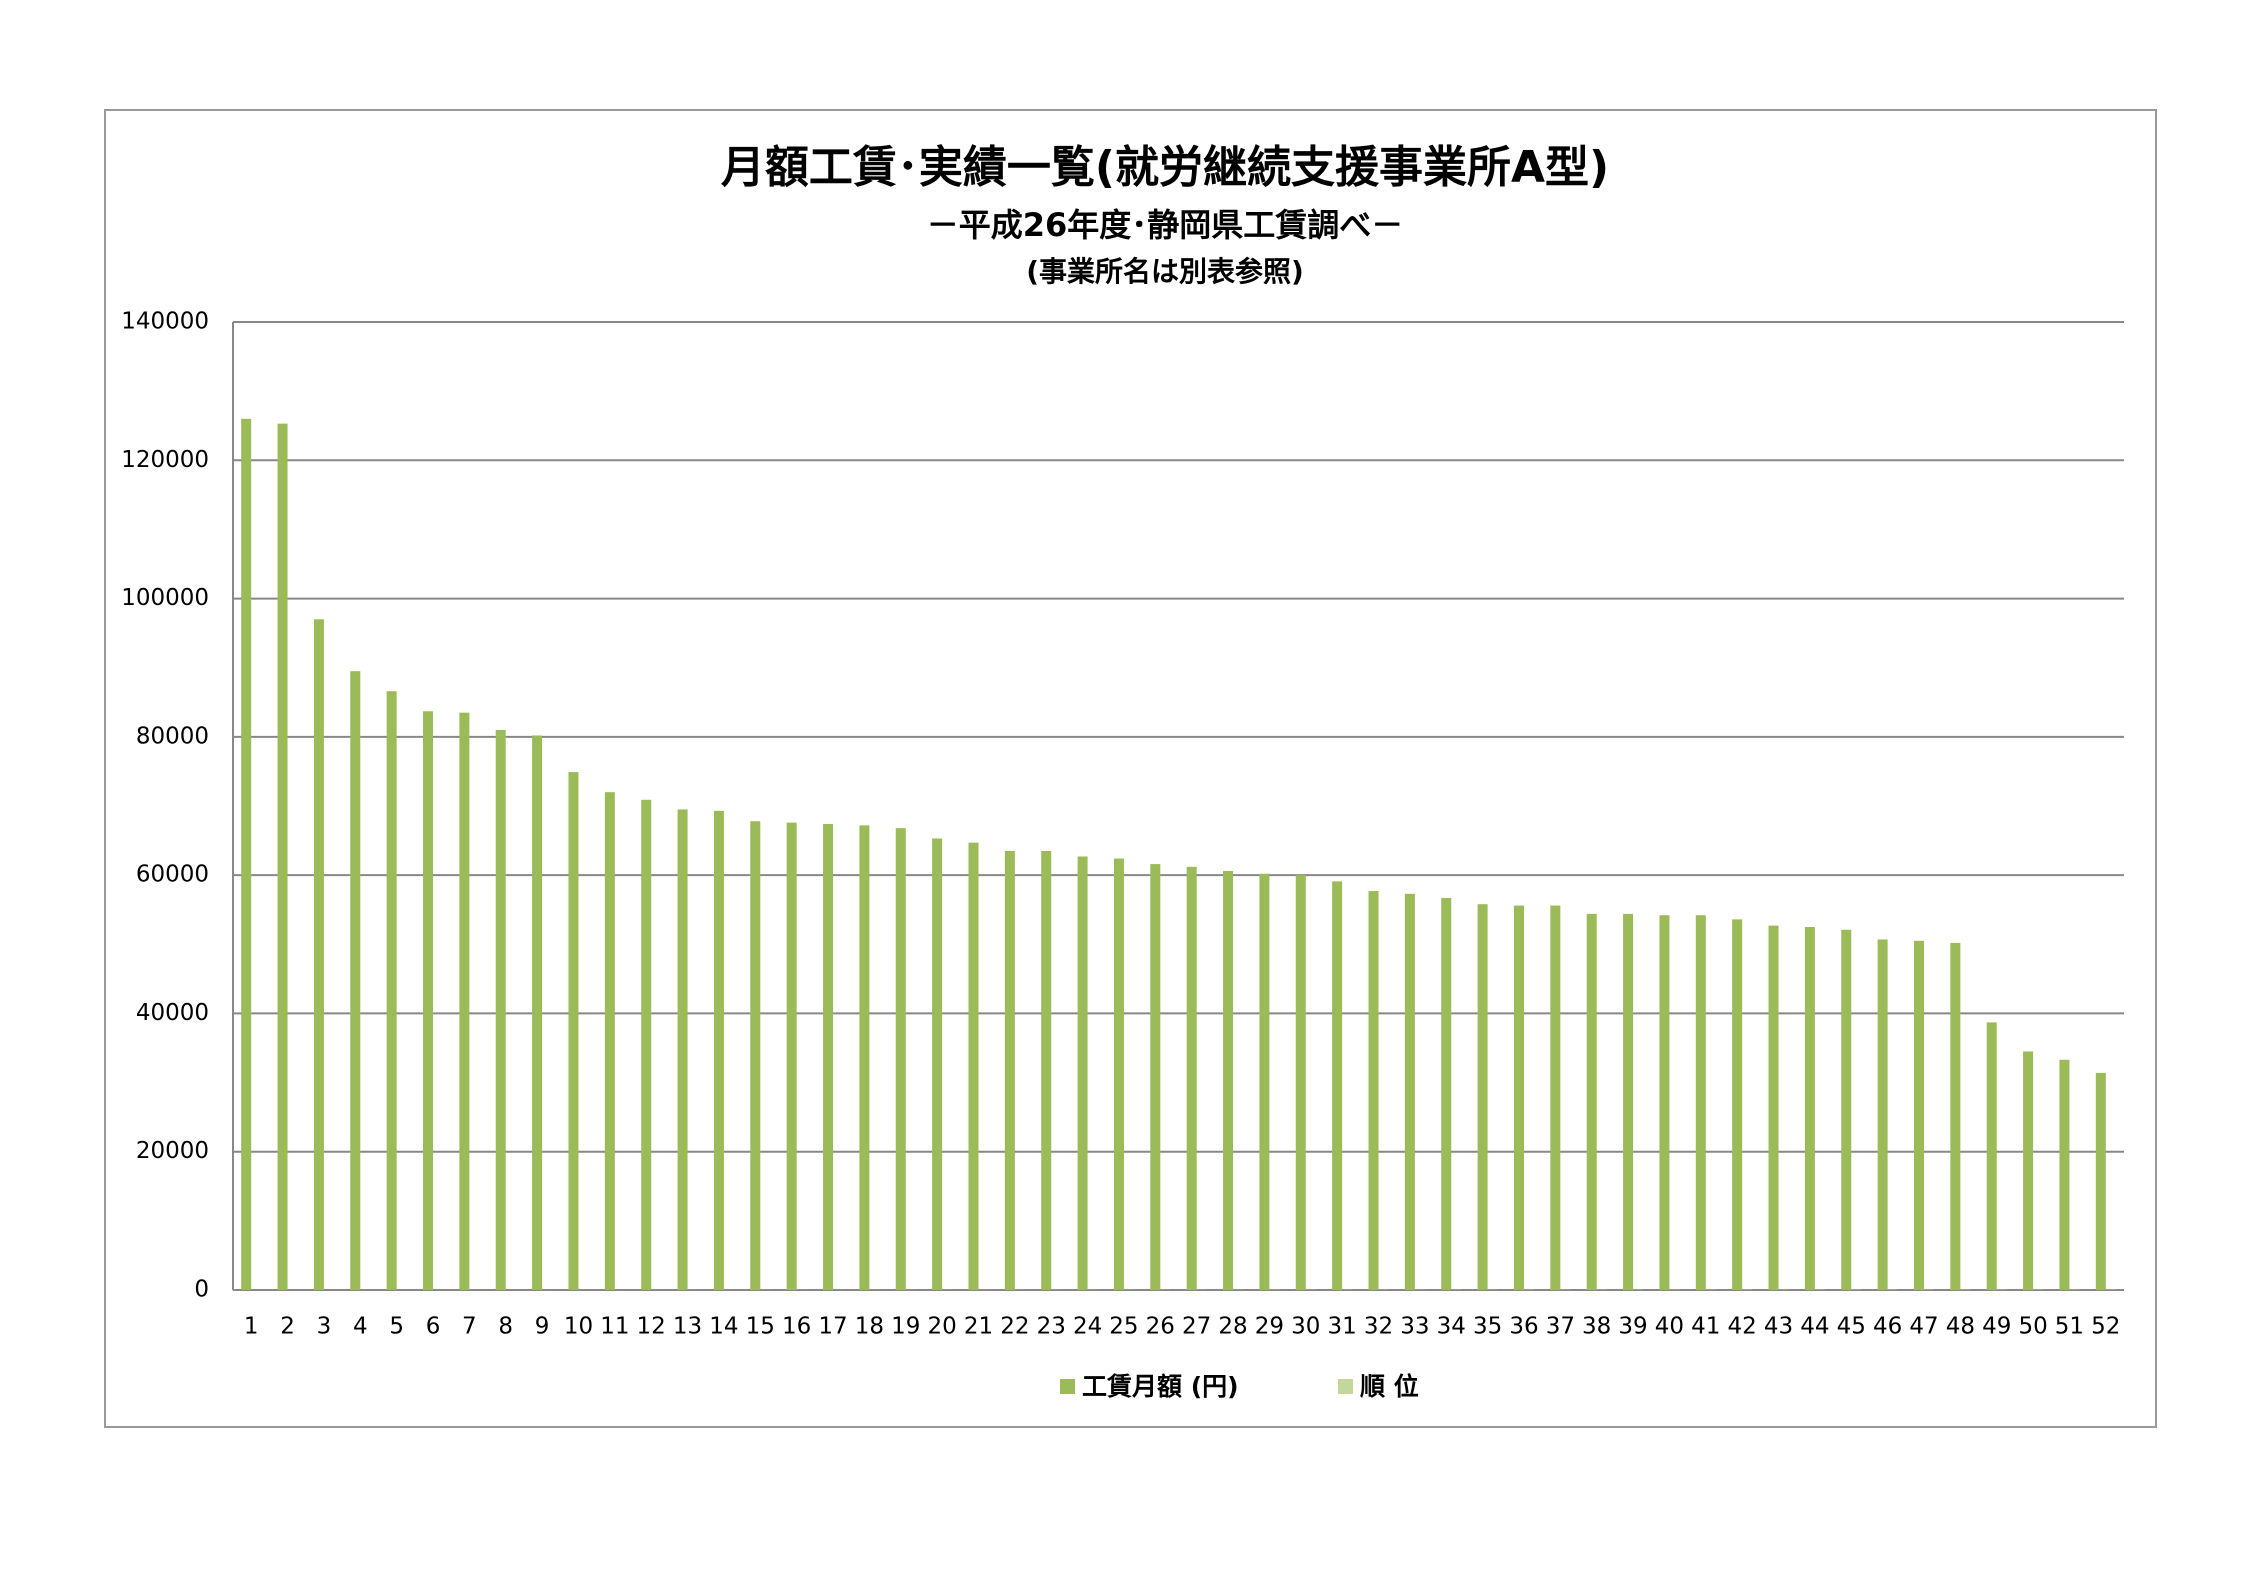 Image resolution: width=2260 pixels, height=1575 pixels. What do you see at coordinates (396, 1327) in the screenshot?
I see `x-tick-label: 5` at bounding box center [396, 1327].